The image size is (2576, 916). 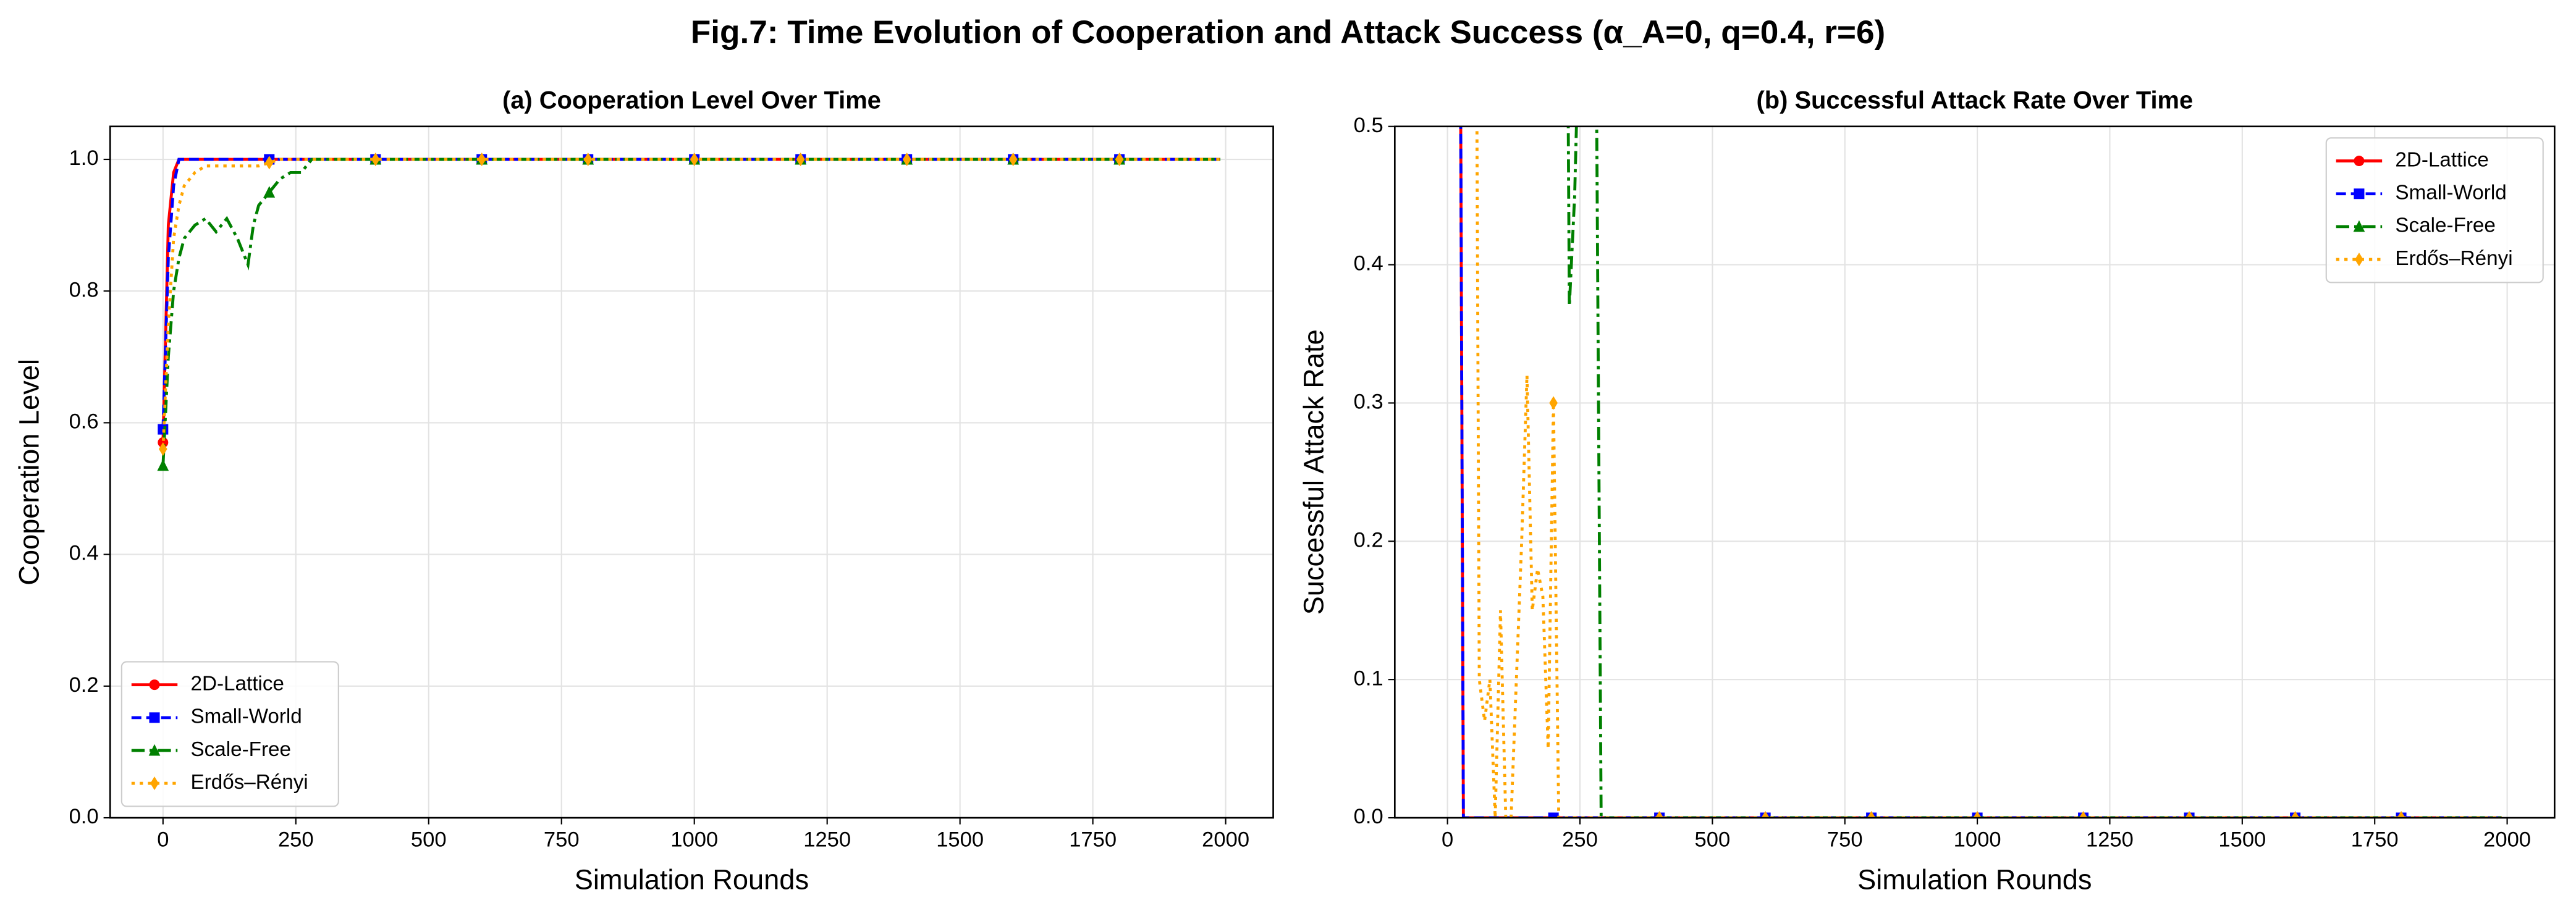 What do you see at coordinates (1974, 100) in the screenshot?
I see `panel-title: (b) Successful Attack Rate Over Time` at bounding box center [1974, 100].